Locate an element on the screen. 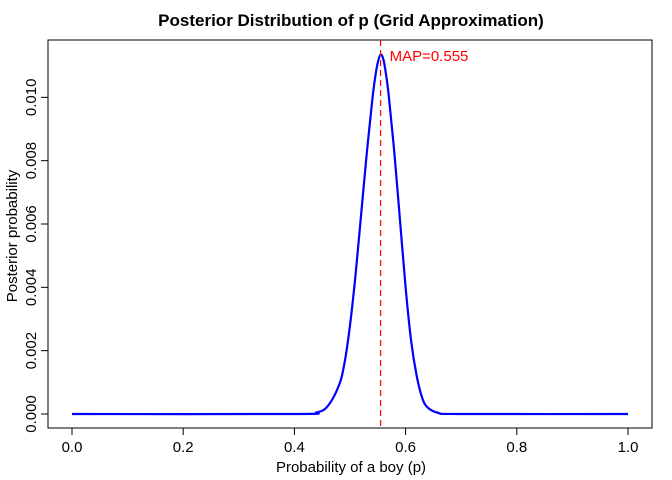 Image resolution: width=672 pixels, height=480 pixels. x-tick-label: 0.8 is located at coordinates (516, 447).